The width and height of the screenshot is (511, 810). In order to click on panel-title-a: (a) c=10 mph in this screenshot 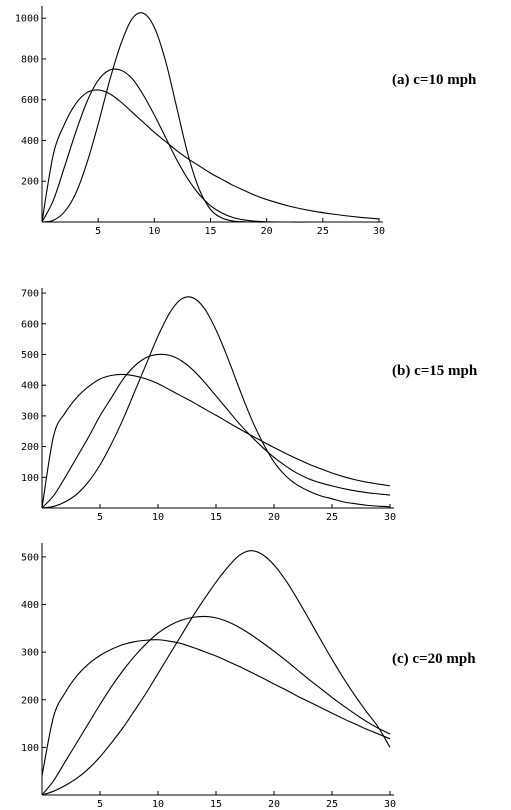, I will do `click(434, 80)`.